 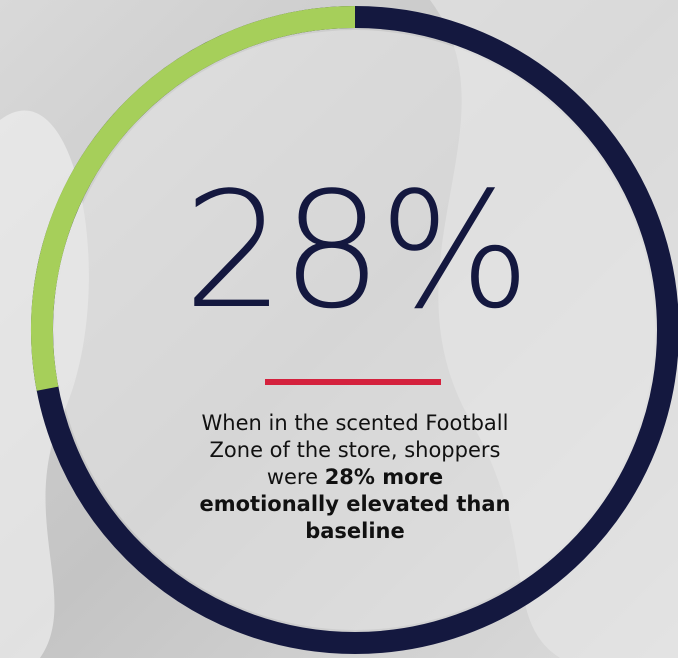 What do you see at coordinates (355, 250) in the screenshot?
I see `big-value: 28%` at bounding box center [355, 250].